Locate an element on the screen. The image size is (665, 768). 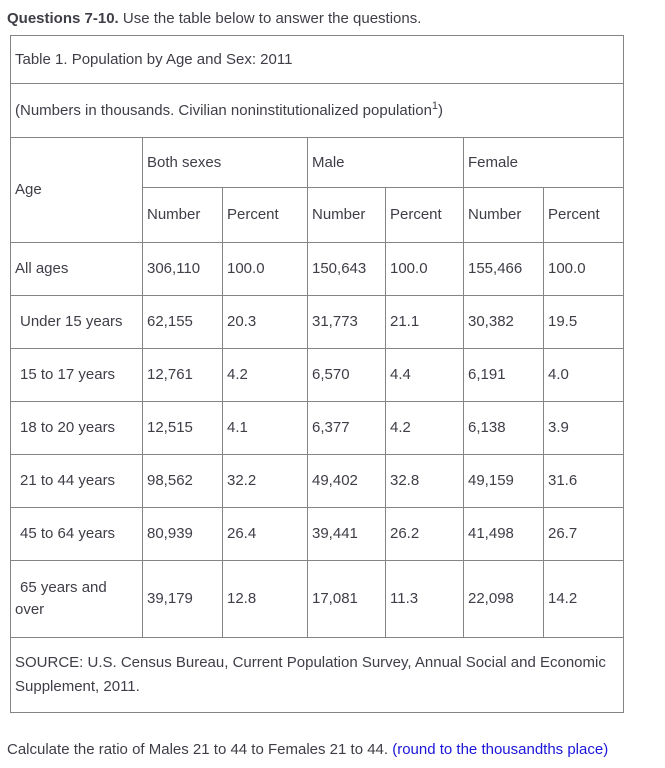
value-cell: 4.0 is located at coordinates (583, 375).